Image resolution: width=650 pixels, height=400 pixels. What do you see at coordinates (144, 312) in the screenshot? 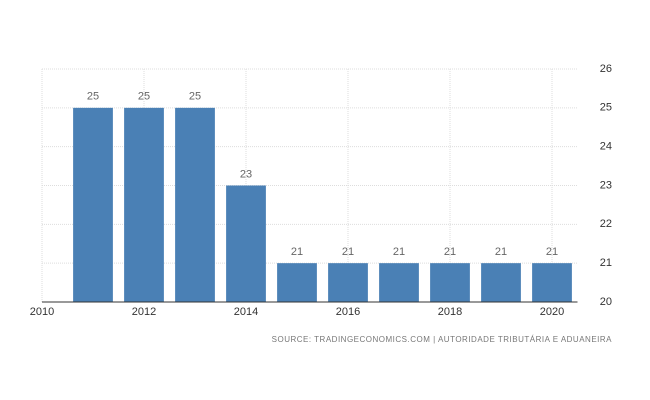
I see `x-tick-label: 2012` at bounding box center [144, 312].